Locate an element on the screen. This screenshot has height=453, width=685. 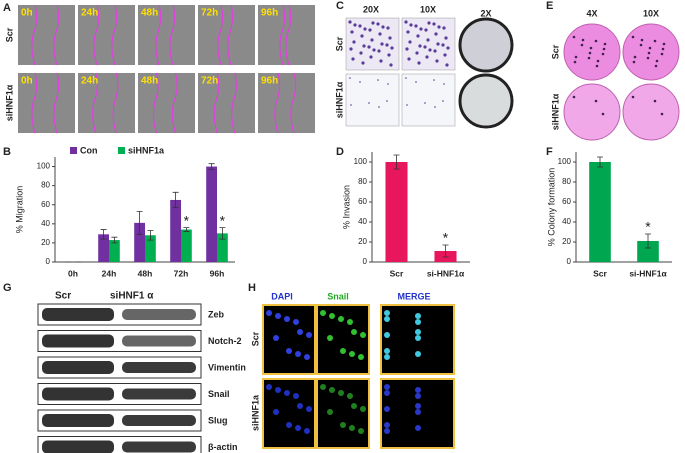
protein-label: Zeb is located at coordinates (216, 314).